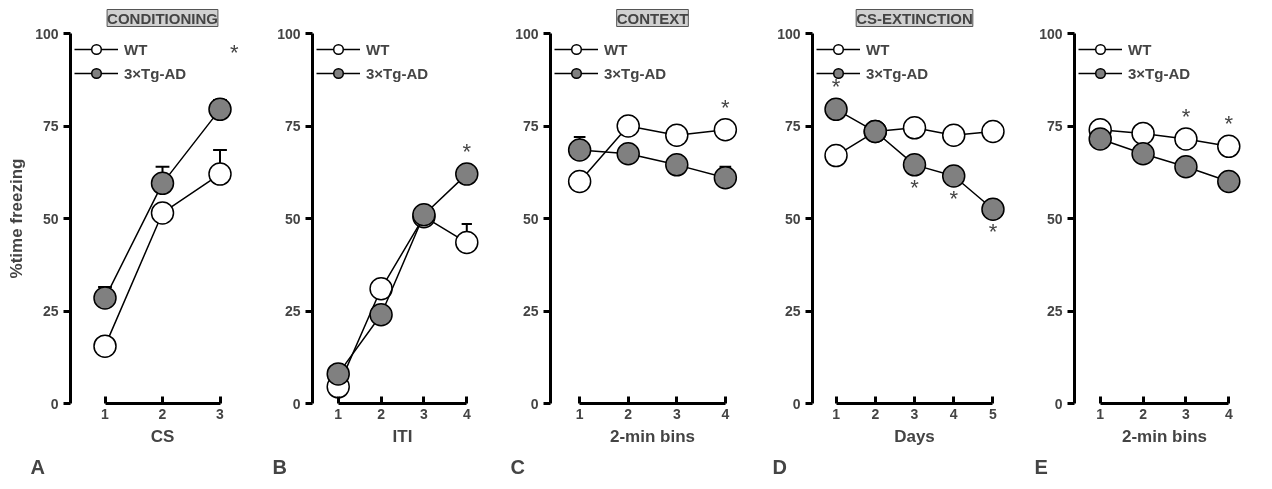 Image resolution: width=1272 pixels, height=489 pixels. What do you see at coordinates (1041, 466) in the screenshot?
I see `text: E` at bounding box center [1041, 466].